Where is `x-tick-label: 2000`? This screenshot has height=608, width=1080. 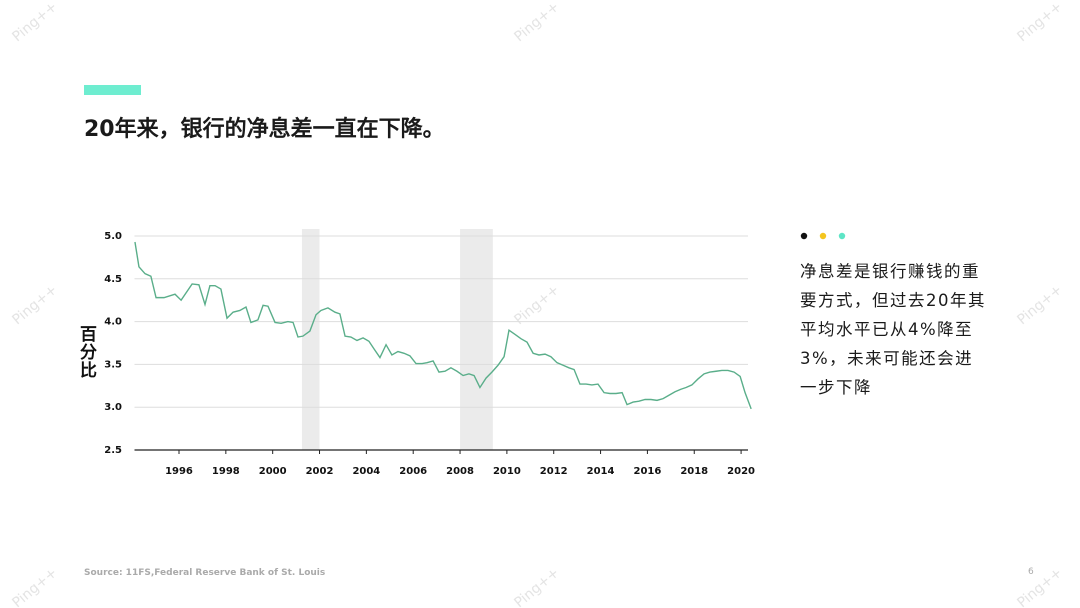 x-tick-label: 2000 is located at coordinates (273, 471).